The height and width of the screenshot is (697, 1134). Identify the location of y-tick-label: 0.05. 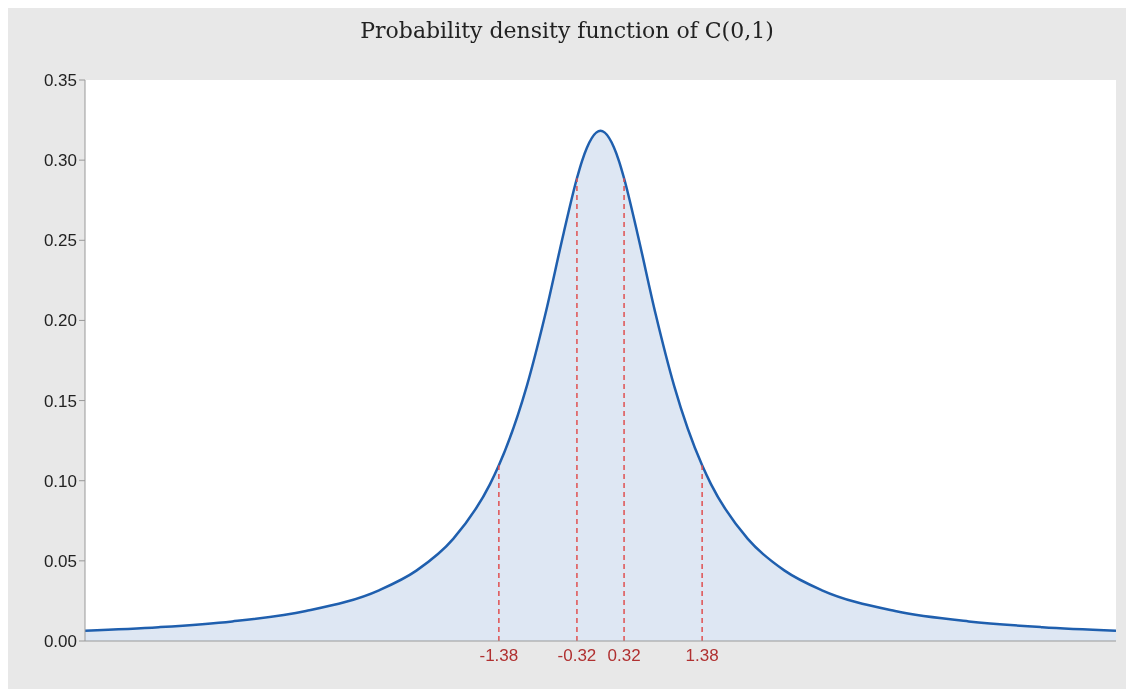
(60, 561).